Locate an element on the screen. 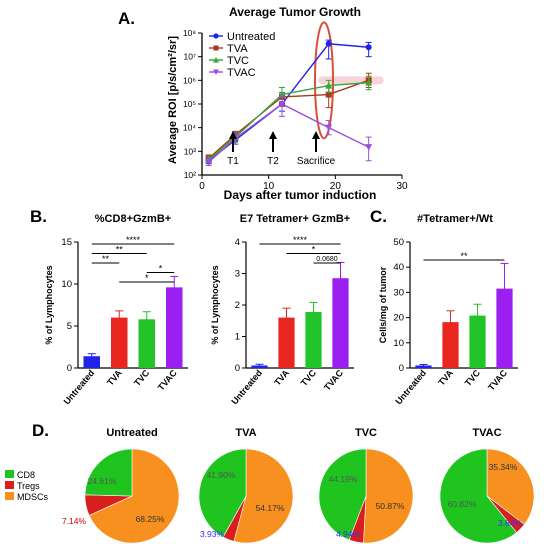 The height and width of the screenshot is (544, 550). x-tick-label: 20 is located at coordinates (336, 186).